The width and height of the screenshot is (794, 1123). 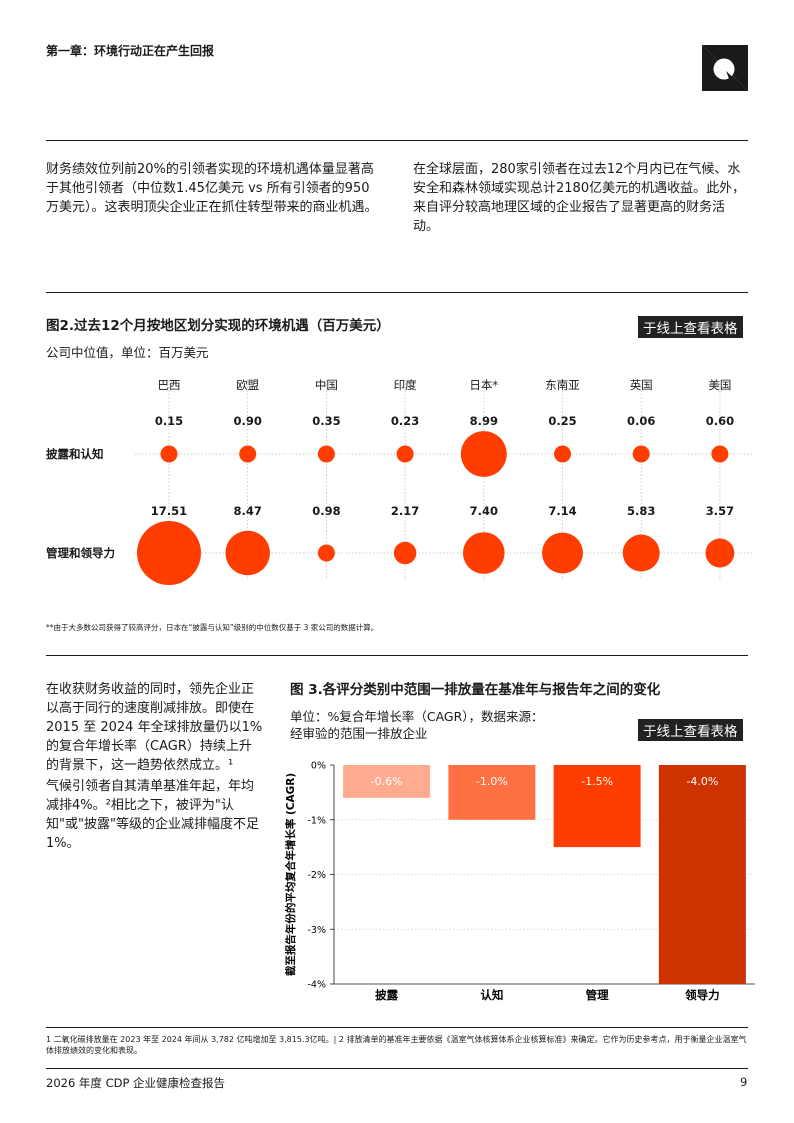 I want to click on y-tick-label: 0%, so click(x=318, y=766).